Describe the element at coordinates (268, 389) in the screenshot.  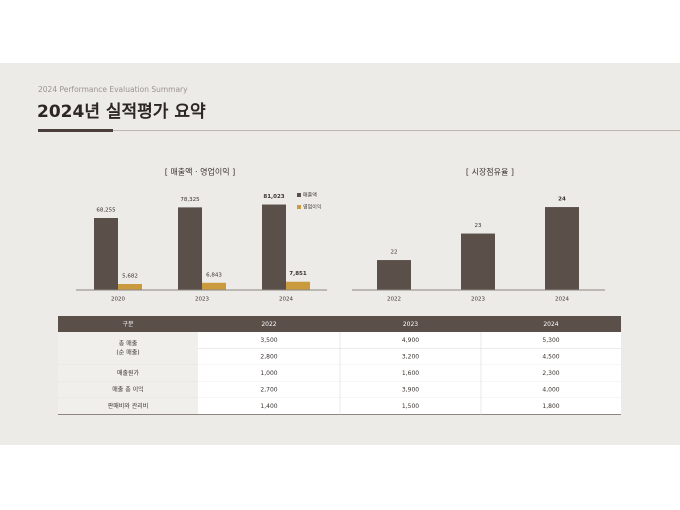
I see `table-cell: 2,700` at that location.